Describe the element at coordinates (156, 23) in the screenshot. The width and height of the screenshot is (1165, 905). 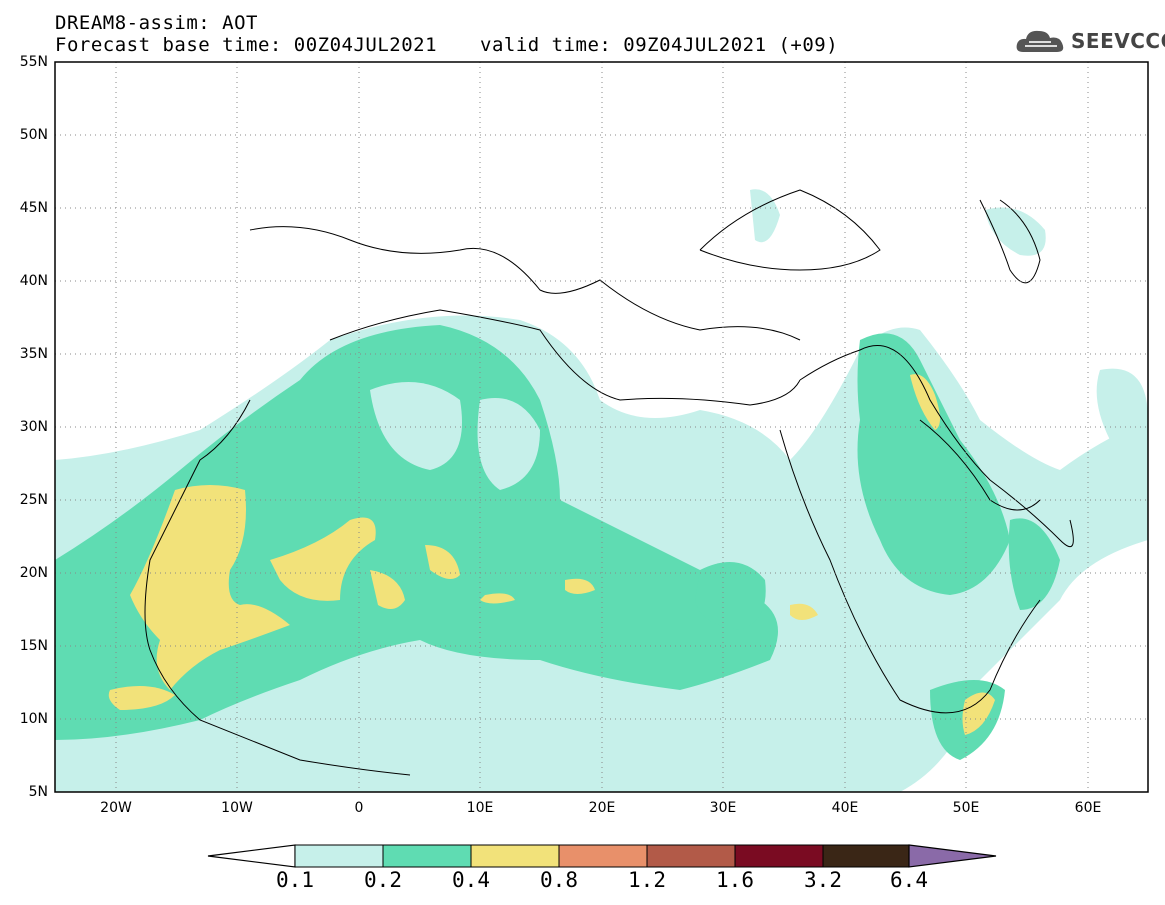
I see `map-title: DREAM8-assim: AOT` at that location.